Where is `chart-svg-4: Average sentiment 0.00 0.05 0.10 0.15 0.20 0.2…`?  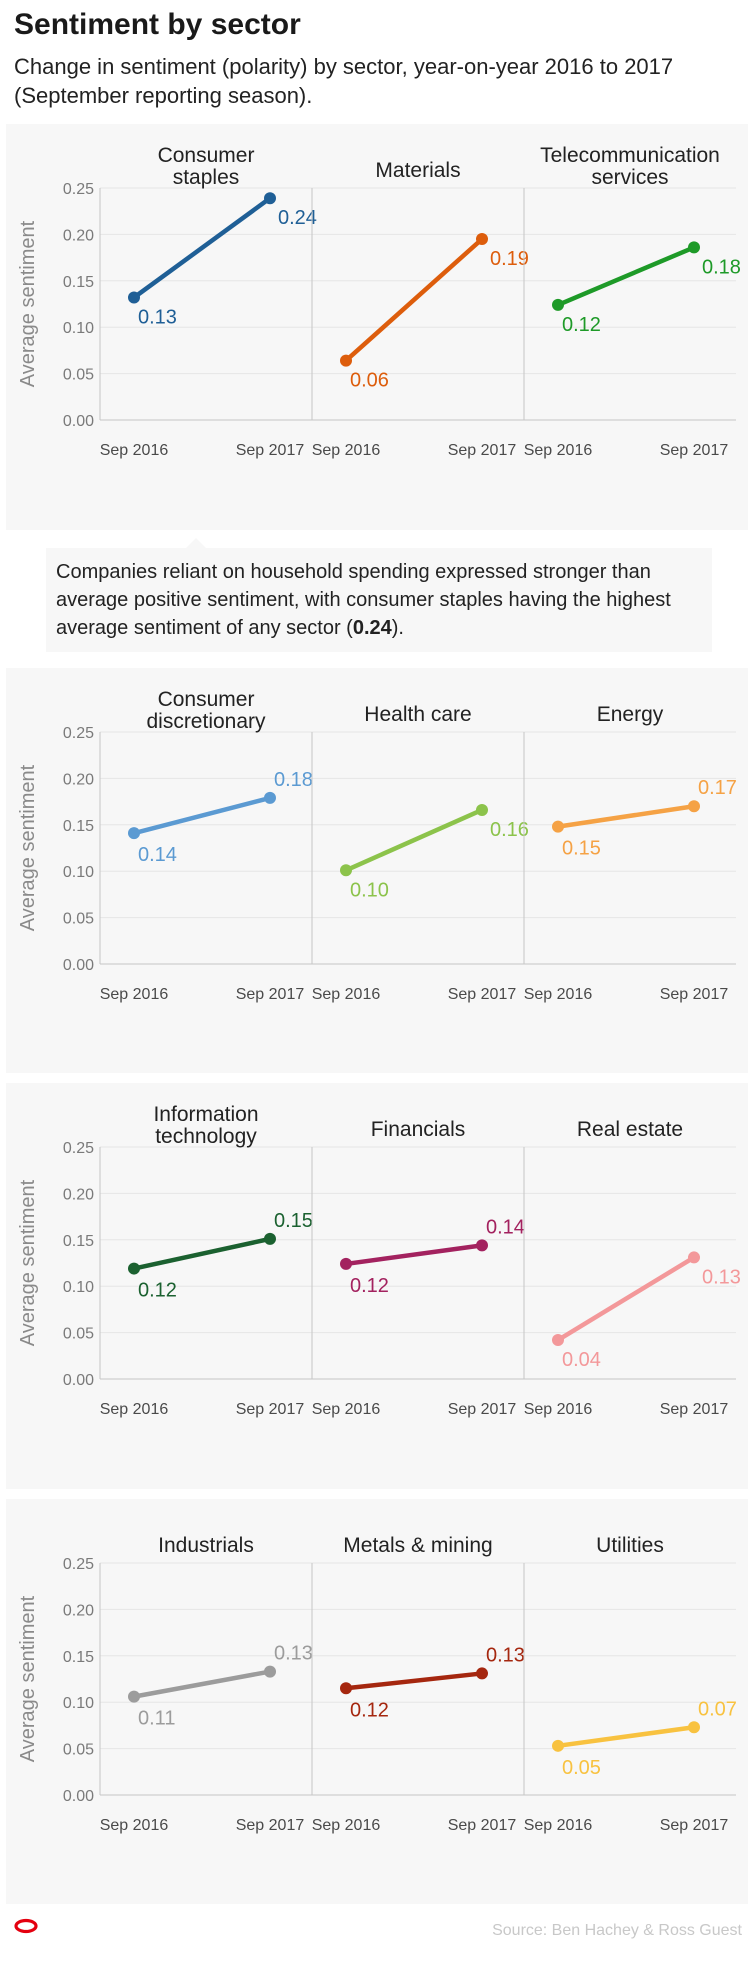 chart-svg-4: Average sentiment 0.00 0.05 0.10 0.15 0.20 0.2… is located at coordinates (377, 1684).